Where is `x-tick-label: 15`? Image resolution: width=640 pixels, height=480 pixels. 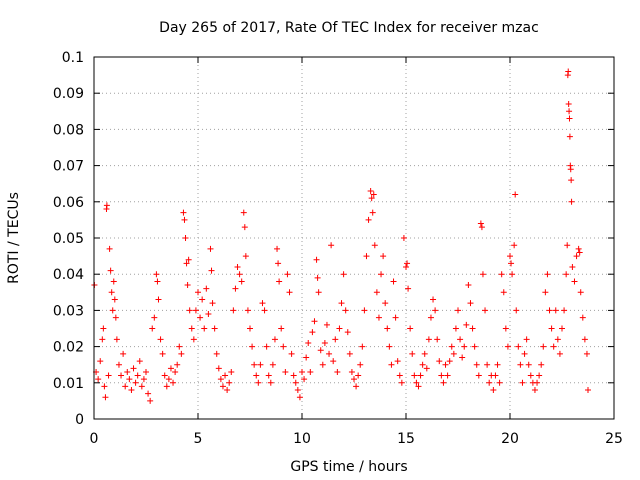
x-tick-label: 15 is located at coordinates (406, 439).